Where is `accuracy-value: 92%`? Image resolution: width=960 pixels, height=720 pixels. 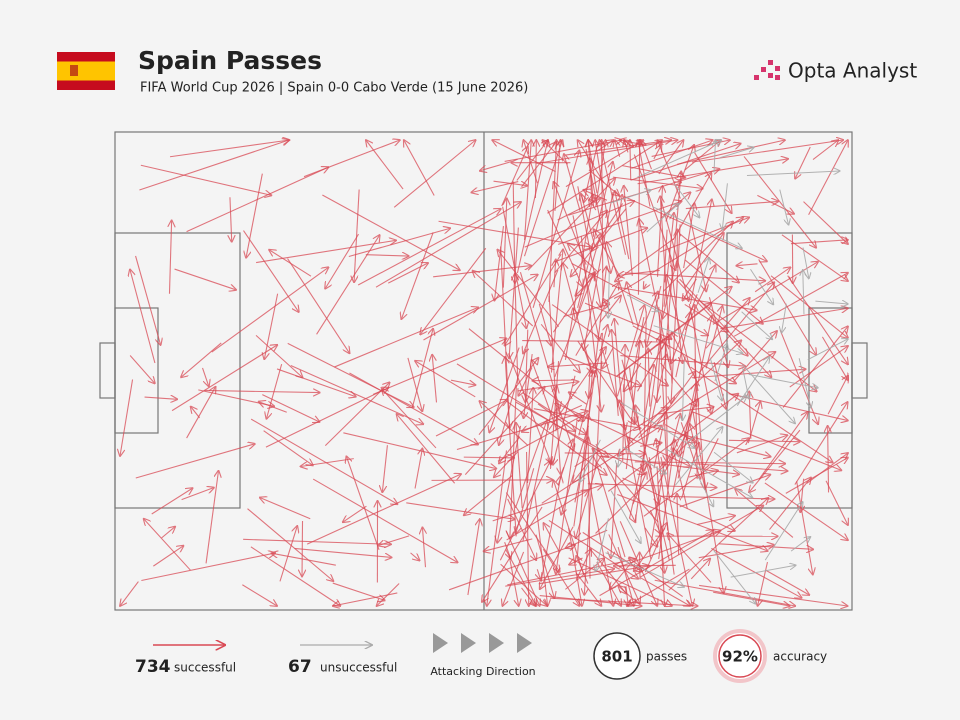
accuracy-value: 92% is located at coordinates (740, 657).